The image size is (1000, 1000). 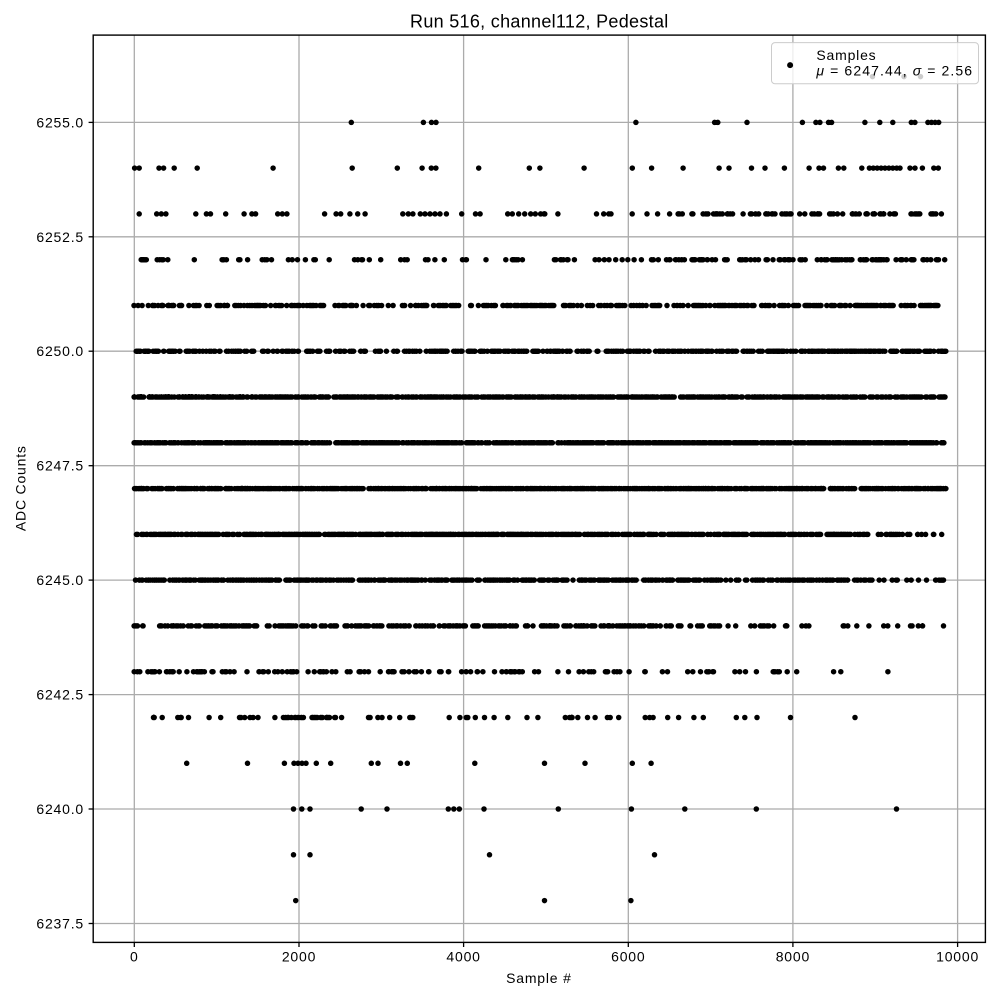 What do you see at coordinates (628, 957) in the screenshot?
I see `svg-text: 6000` at bounding box center [628, 957].